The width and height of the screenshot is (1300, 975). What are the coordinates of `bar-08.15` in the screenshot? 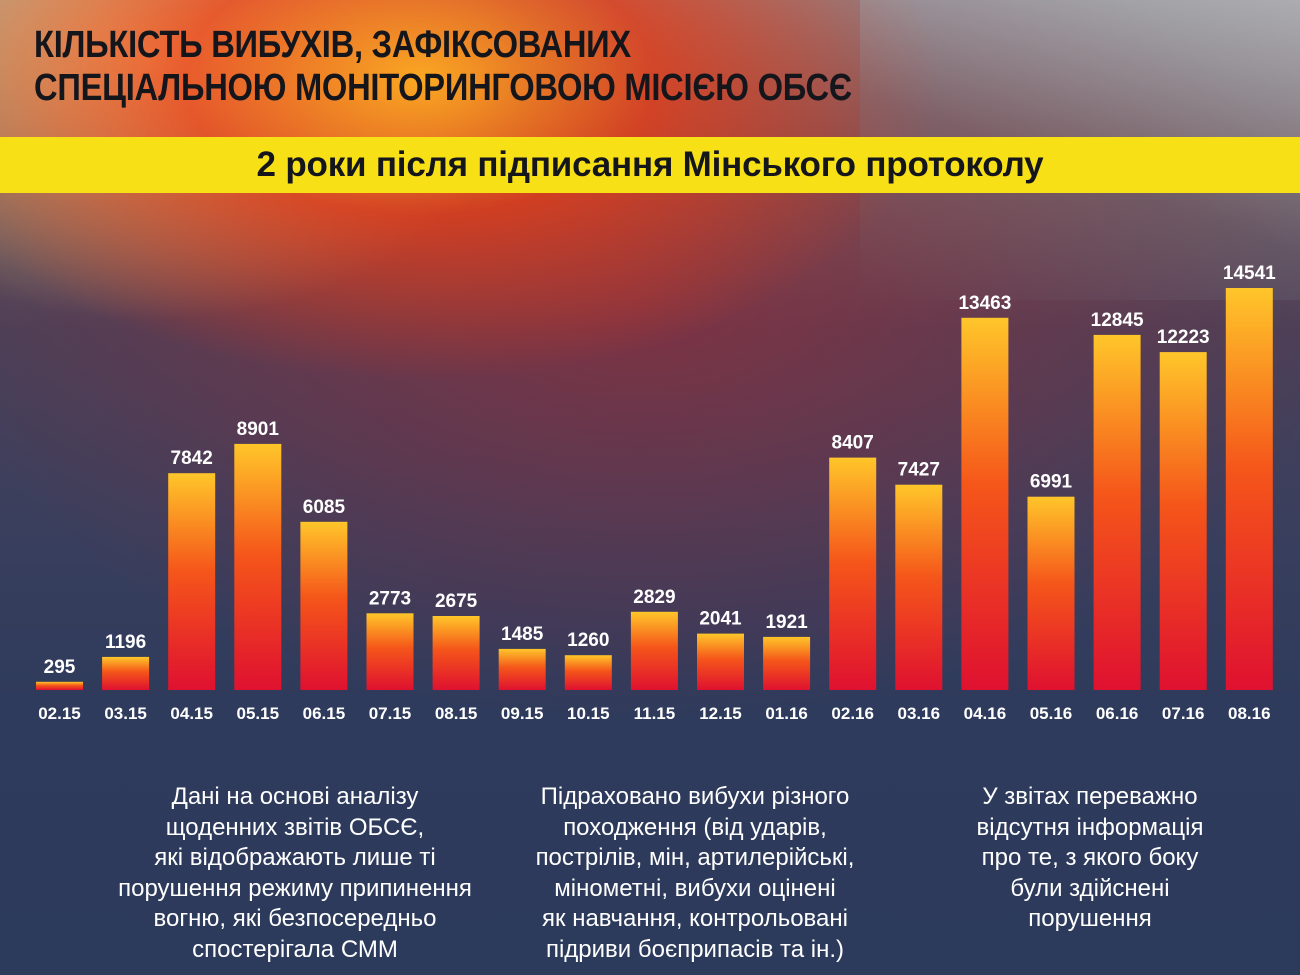 It's located at (456, 653).